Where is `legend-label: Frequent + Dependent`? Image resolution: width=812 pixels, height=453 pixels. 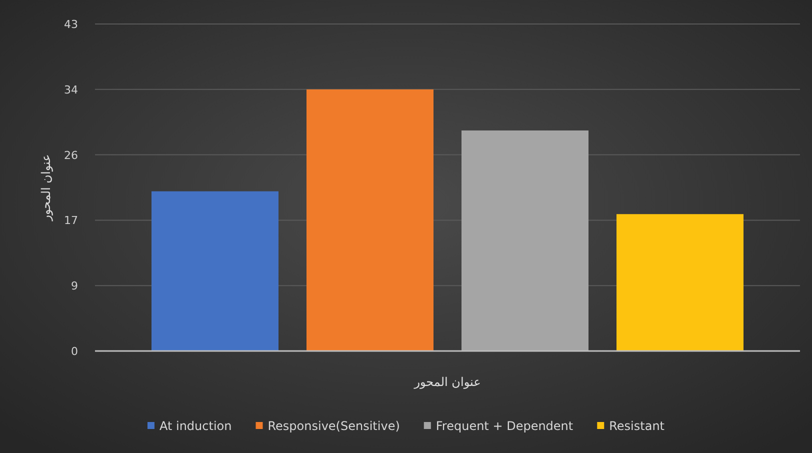
legend-label: Frequent + Dependent is located at coordinates (505, 426).